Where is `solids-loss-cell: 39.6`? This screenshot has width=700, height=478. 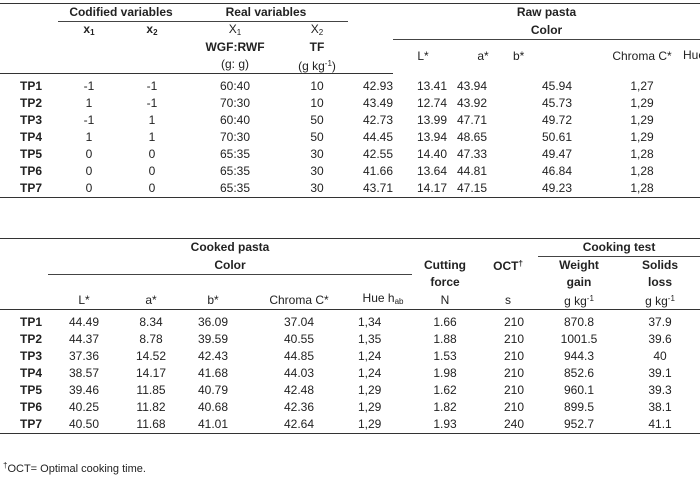
solids-loss-cell: 39.6 is located at coordinates (660, 338).